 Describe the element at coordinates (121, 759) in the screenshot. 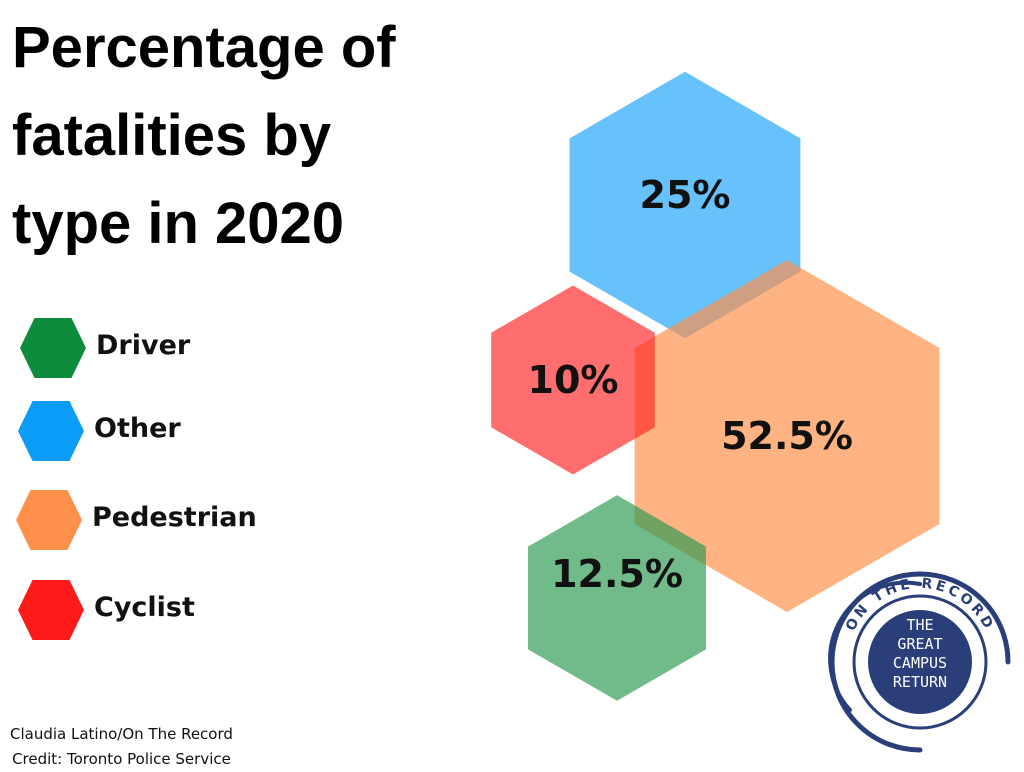

I see `source-credit: Credit: Toronto Police Service` at that location.